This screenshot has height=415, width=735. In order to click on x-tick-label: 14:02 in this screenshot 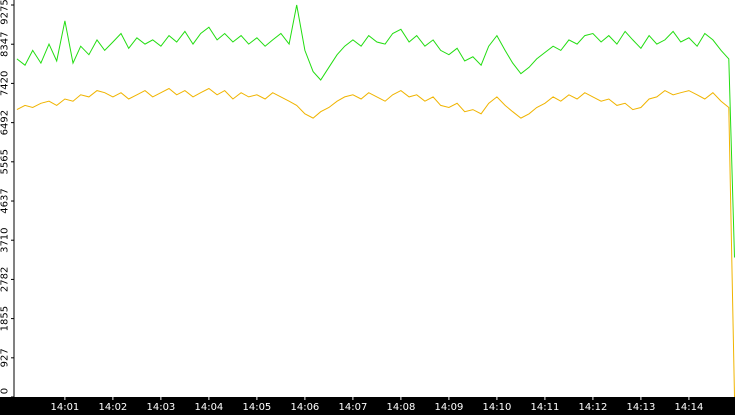, I will do `click(112, 407)`.